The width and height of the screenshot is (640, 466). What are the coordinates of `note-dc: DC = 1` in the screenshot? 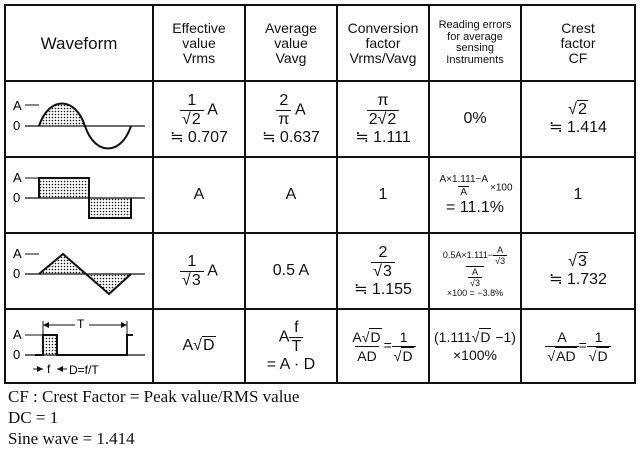 It's located at (33, 417).